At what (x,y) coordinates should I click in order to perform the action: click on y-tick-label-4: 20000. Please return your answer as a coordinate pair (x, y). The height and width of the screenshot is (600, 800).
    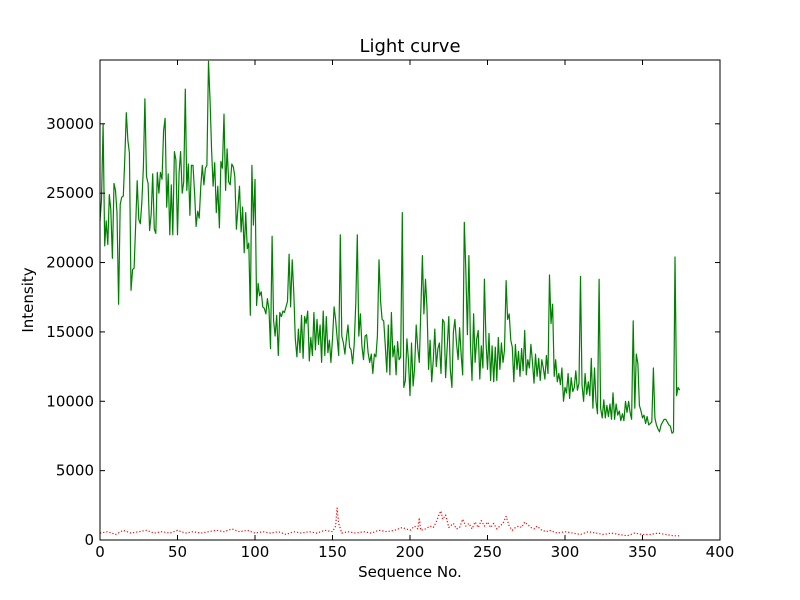
    Looking at the image, I should click on (70, 263).